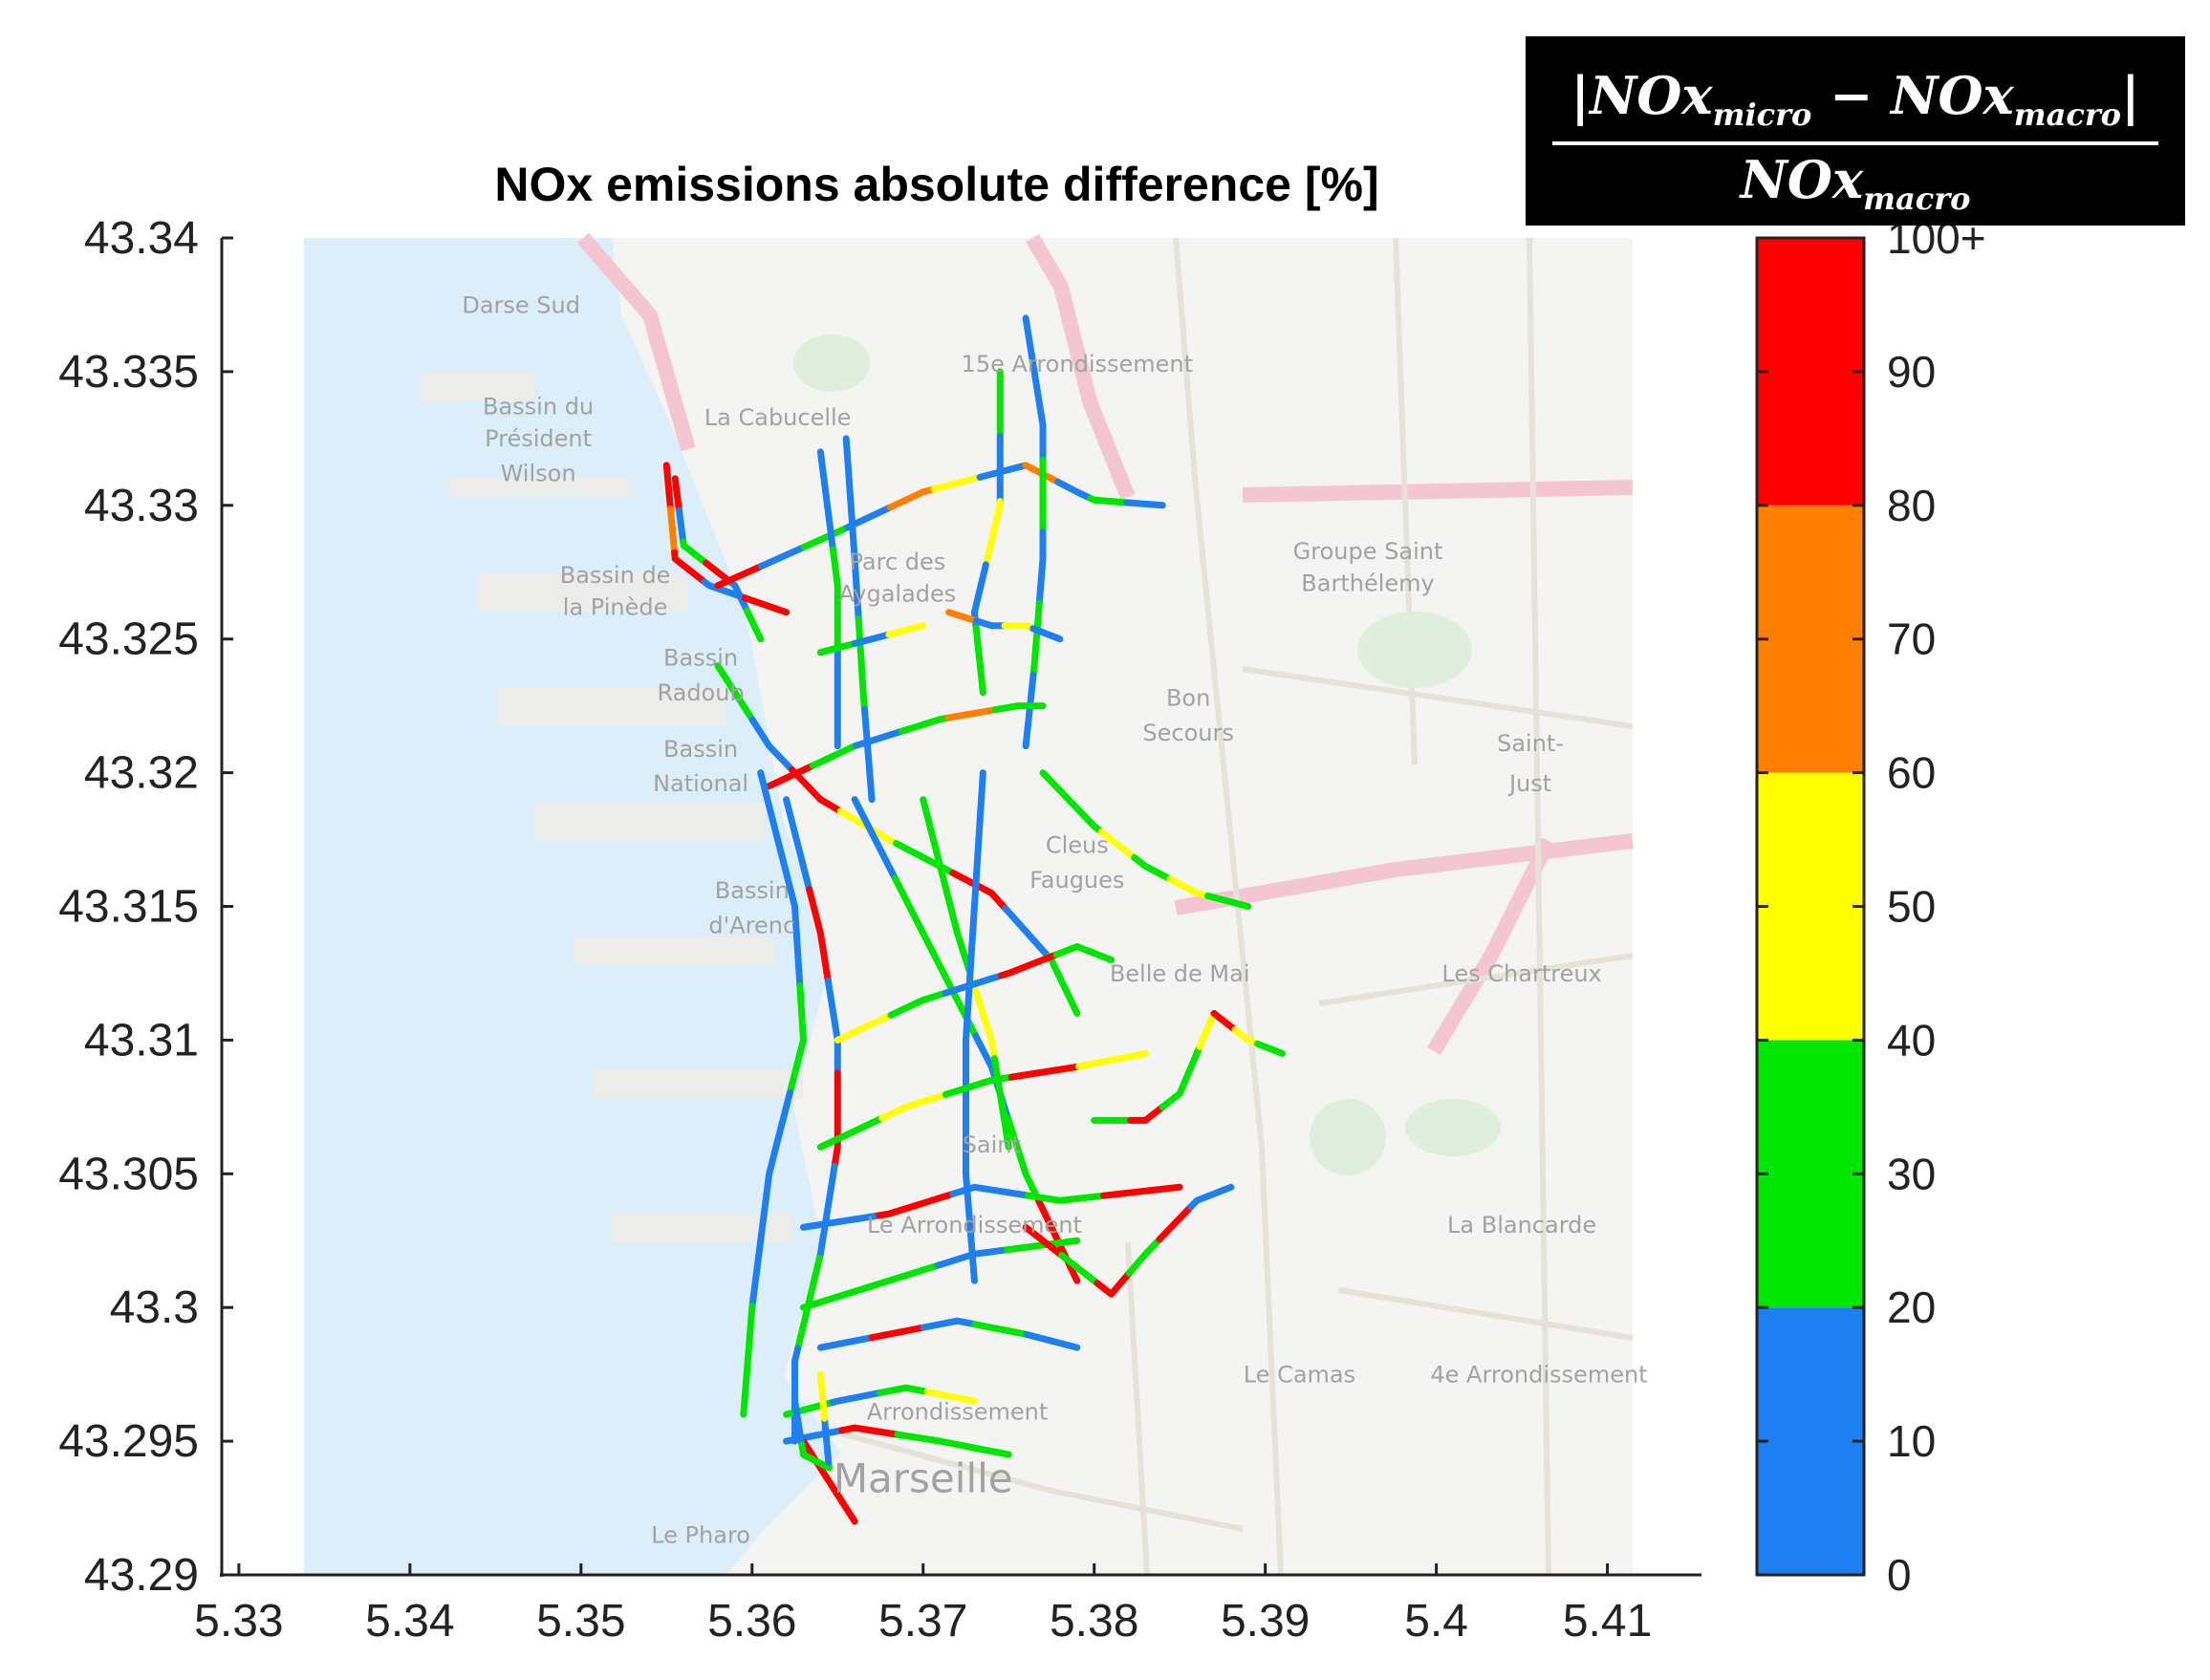 The height and width of the screenshot is (1680, 2210). I want to click on colorbar-tick-label: 10, so click(1912, 1441).